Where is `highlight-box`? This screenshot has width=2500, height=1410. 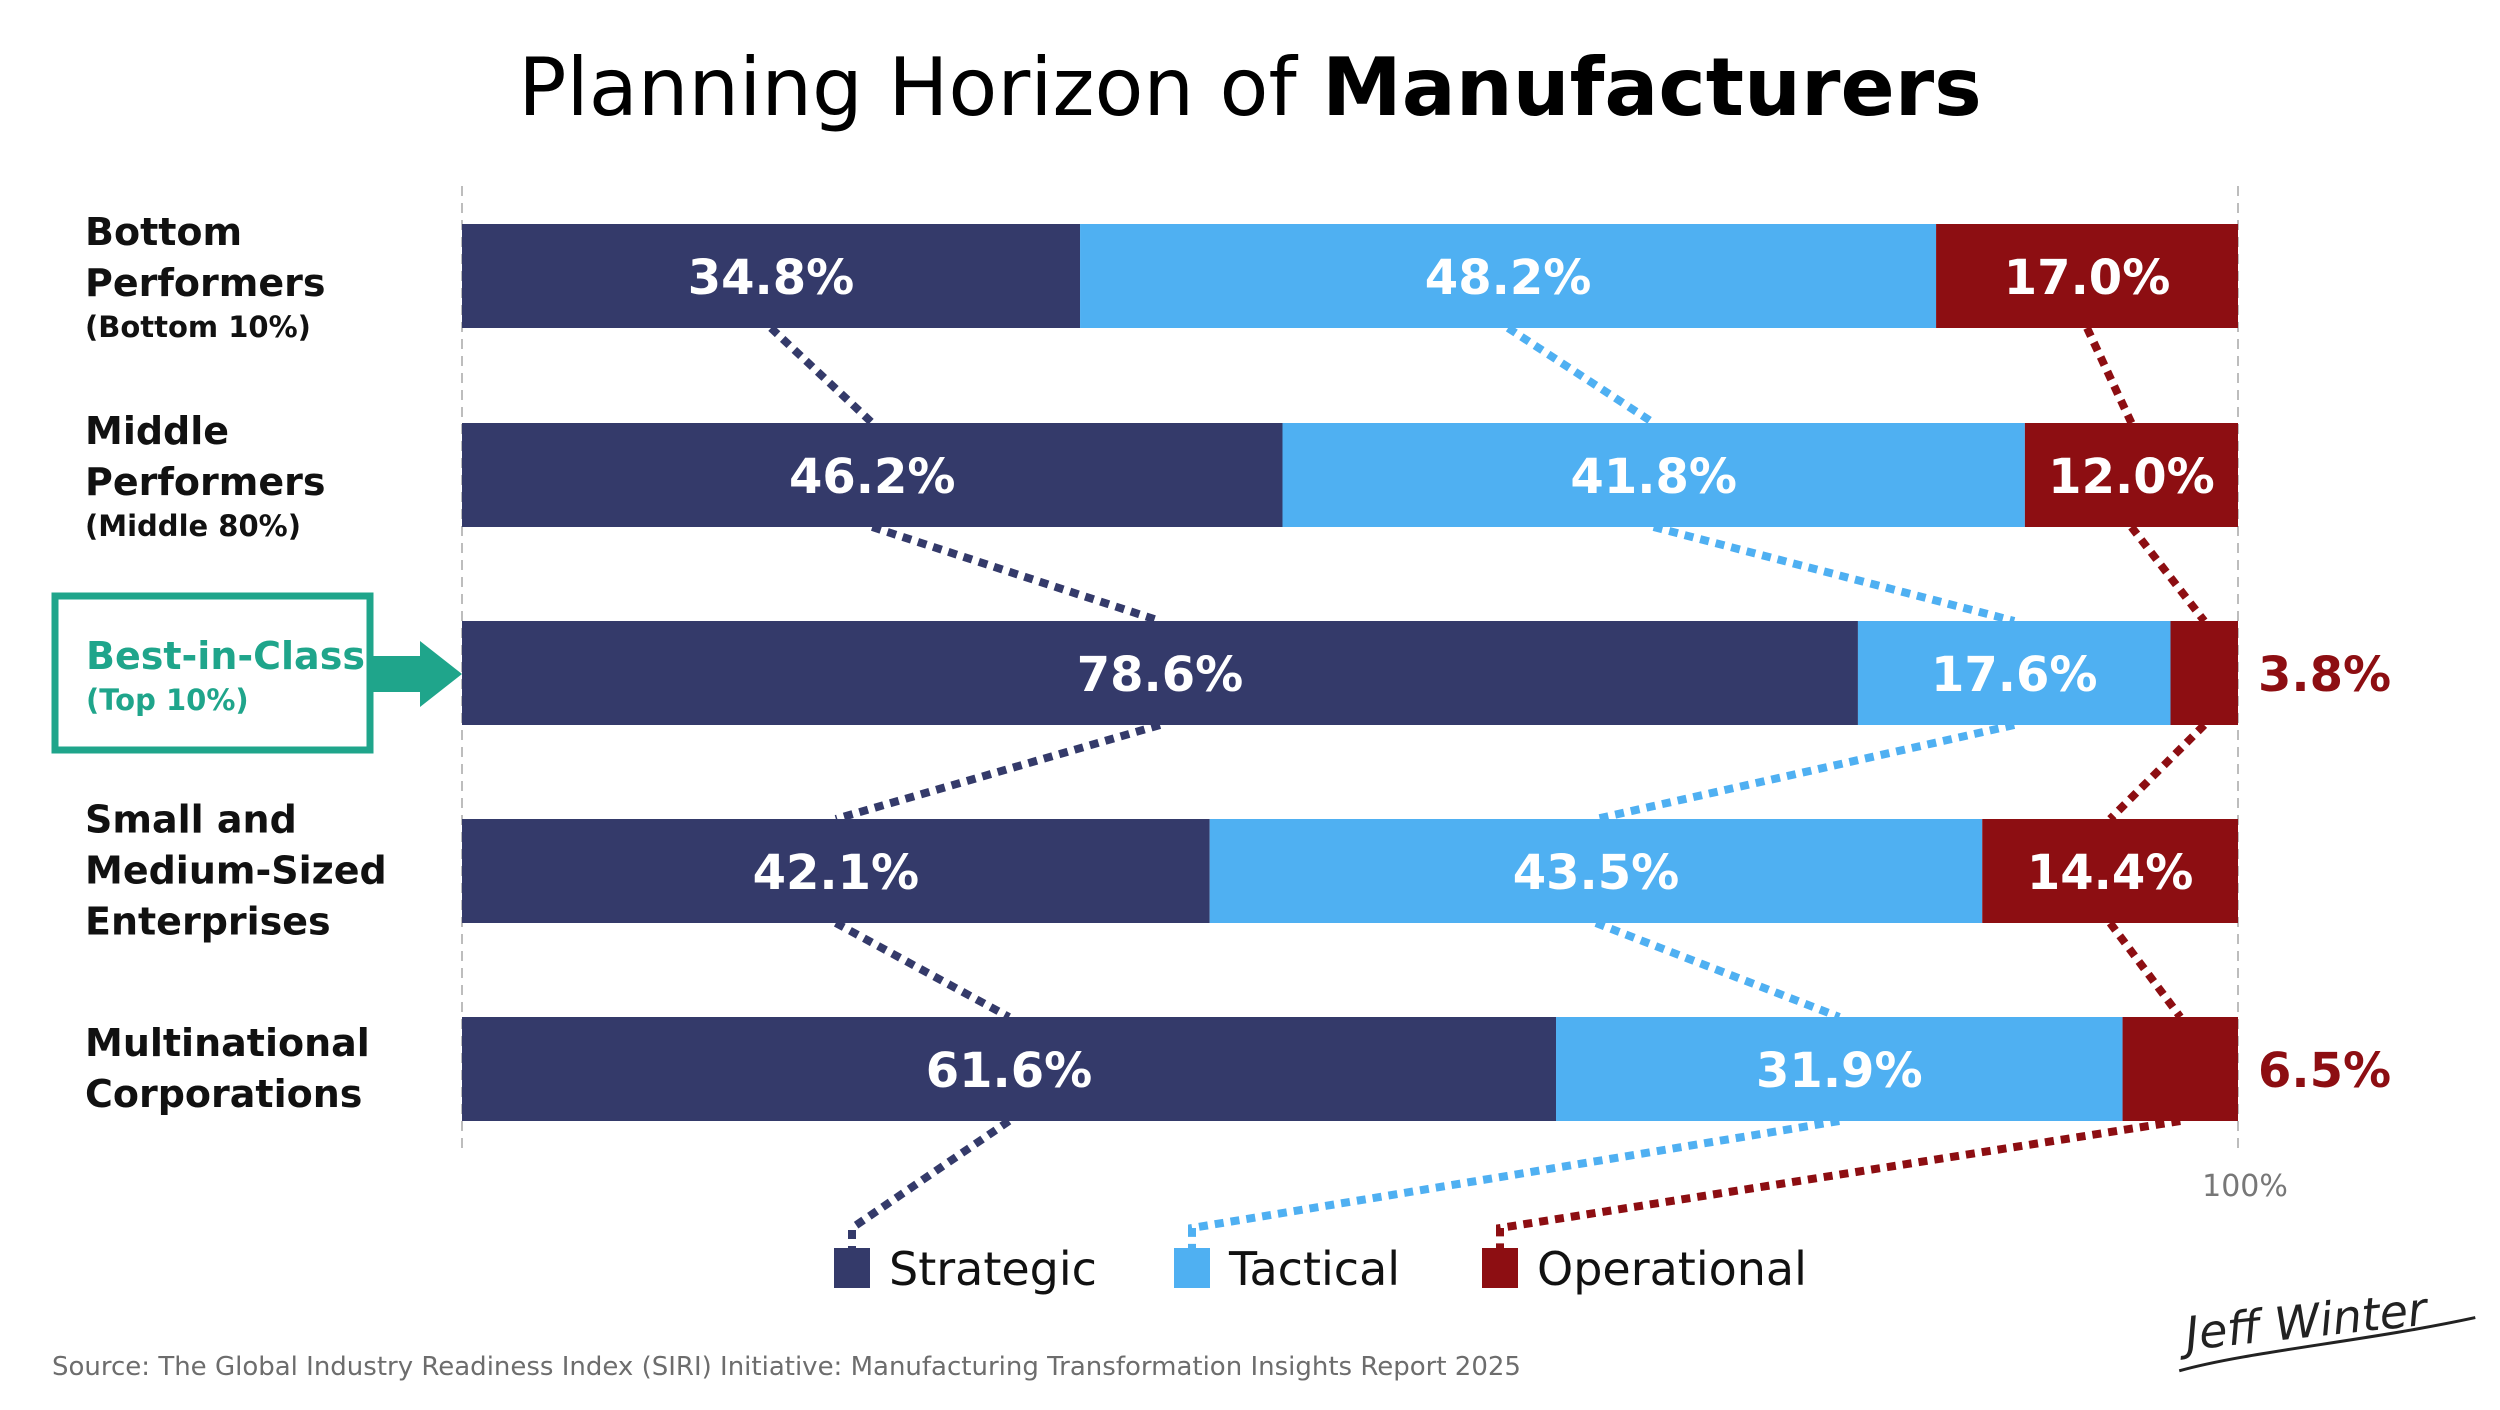
highlight-box is located at coordinates (212, 673).